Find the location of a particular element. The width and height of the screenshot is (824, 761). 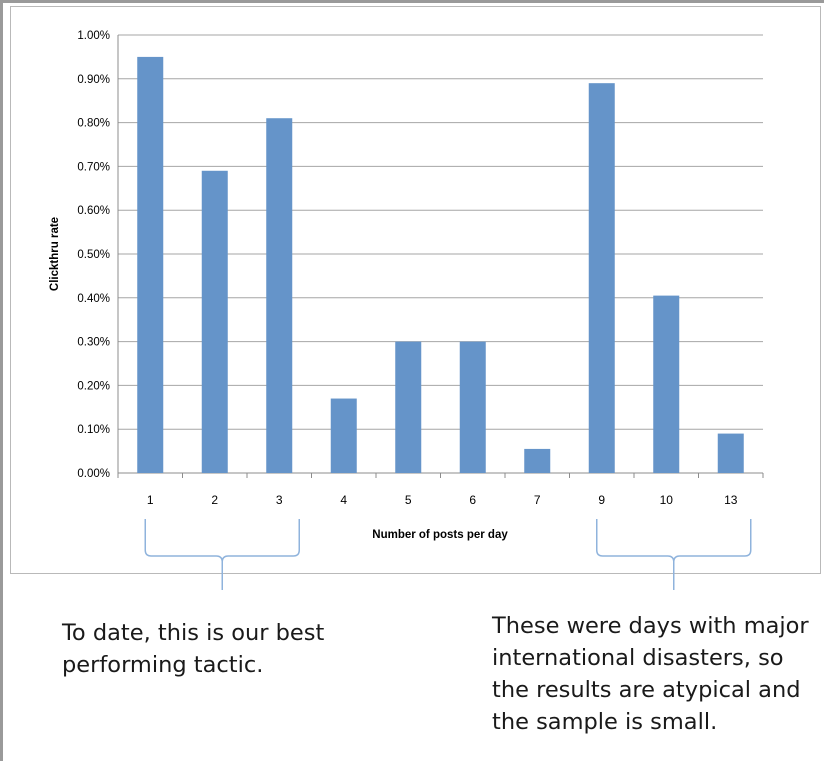

x-tick-label: 1 is located at coordinates (150, 500).